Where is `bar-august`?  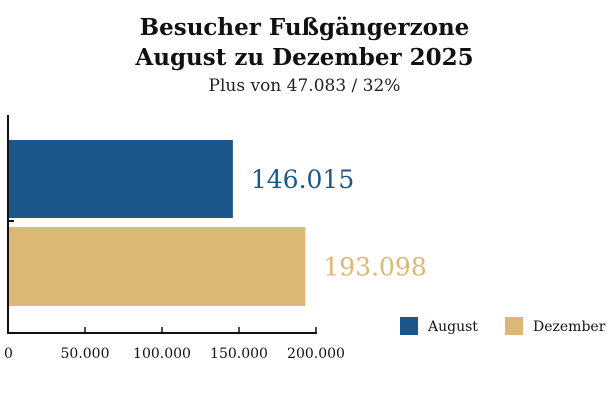
bar-august is located at coordinates (120, 179).